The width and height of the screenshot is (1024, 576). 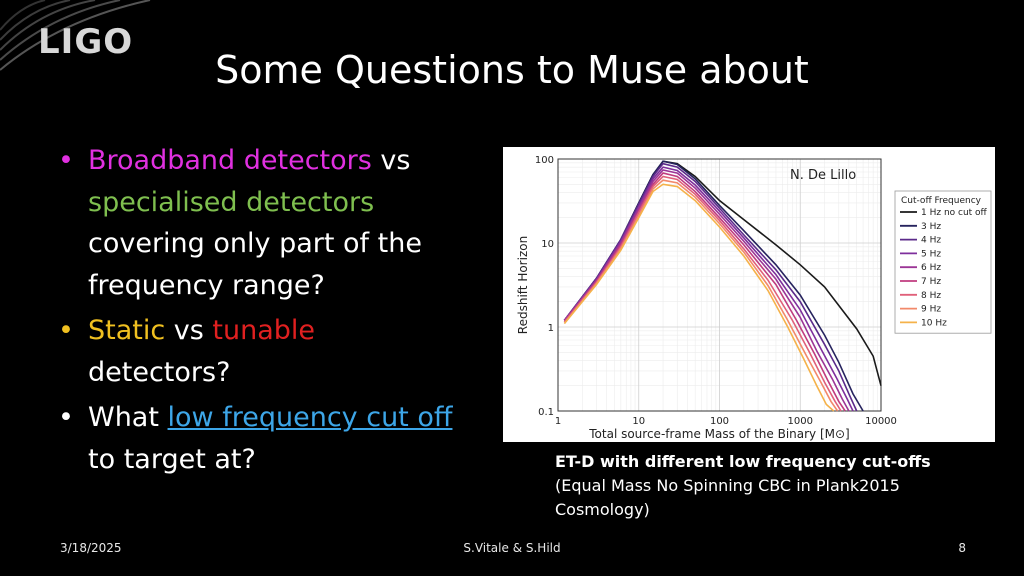 What do you see at coordinates (719, 421) in the screenshot?
I see `x-tick-label: 100` at bounding box center [719, 421].